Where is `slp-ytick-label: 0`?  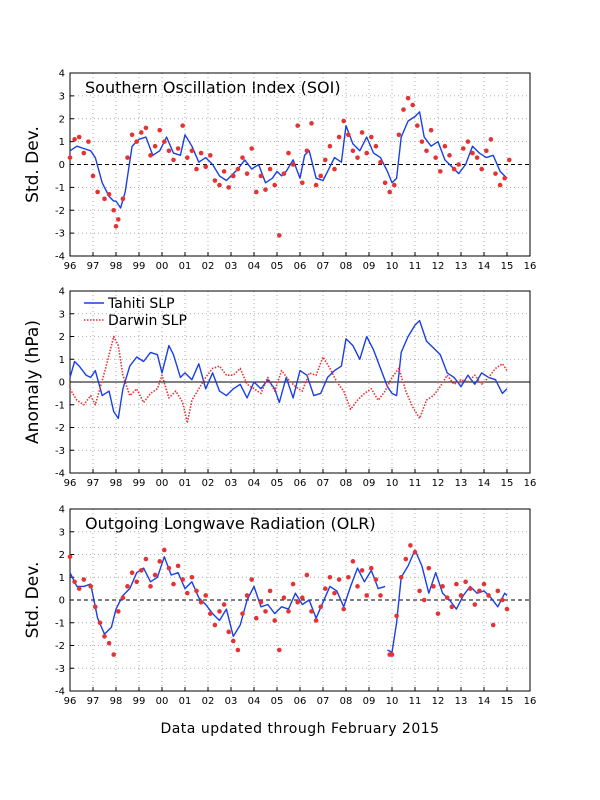
slp-ytick-label: 0 is located at coordinates (62, 383).